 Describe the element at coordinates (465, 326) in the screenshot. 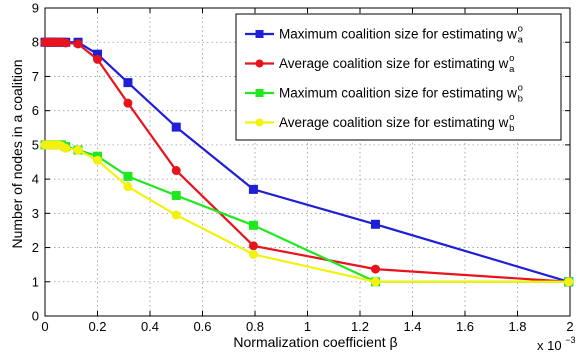

I see `x-tick-label: 1.6` at that location.